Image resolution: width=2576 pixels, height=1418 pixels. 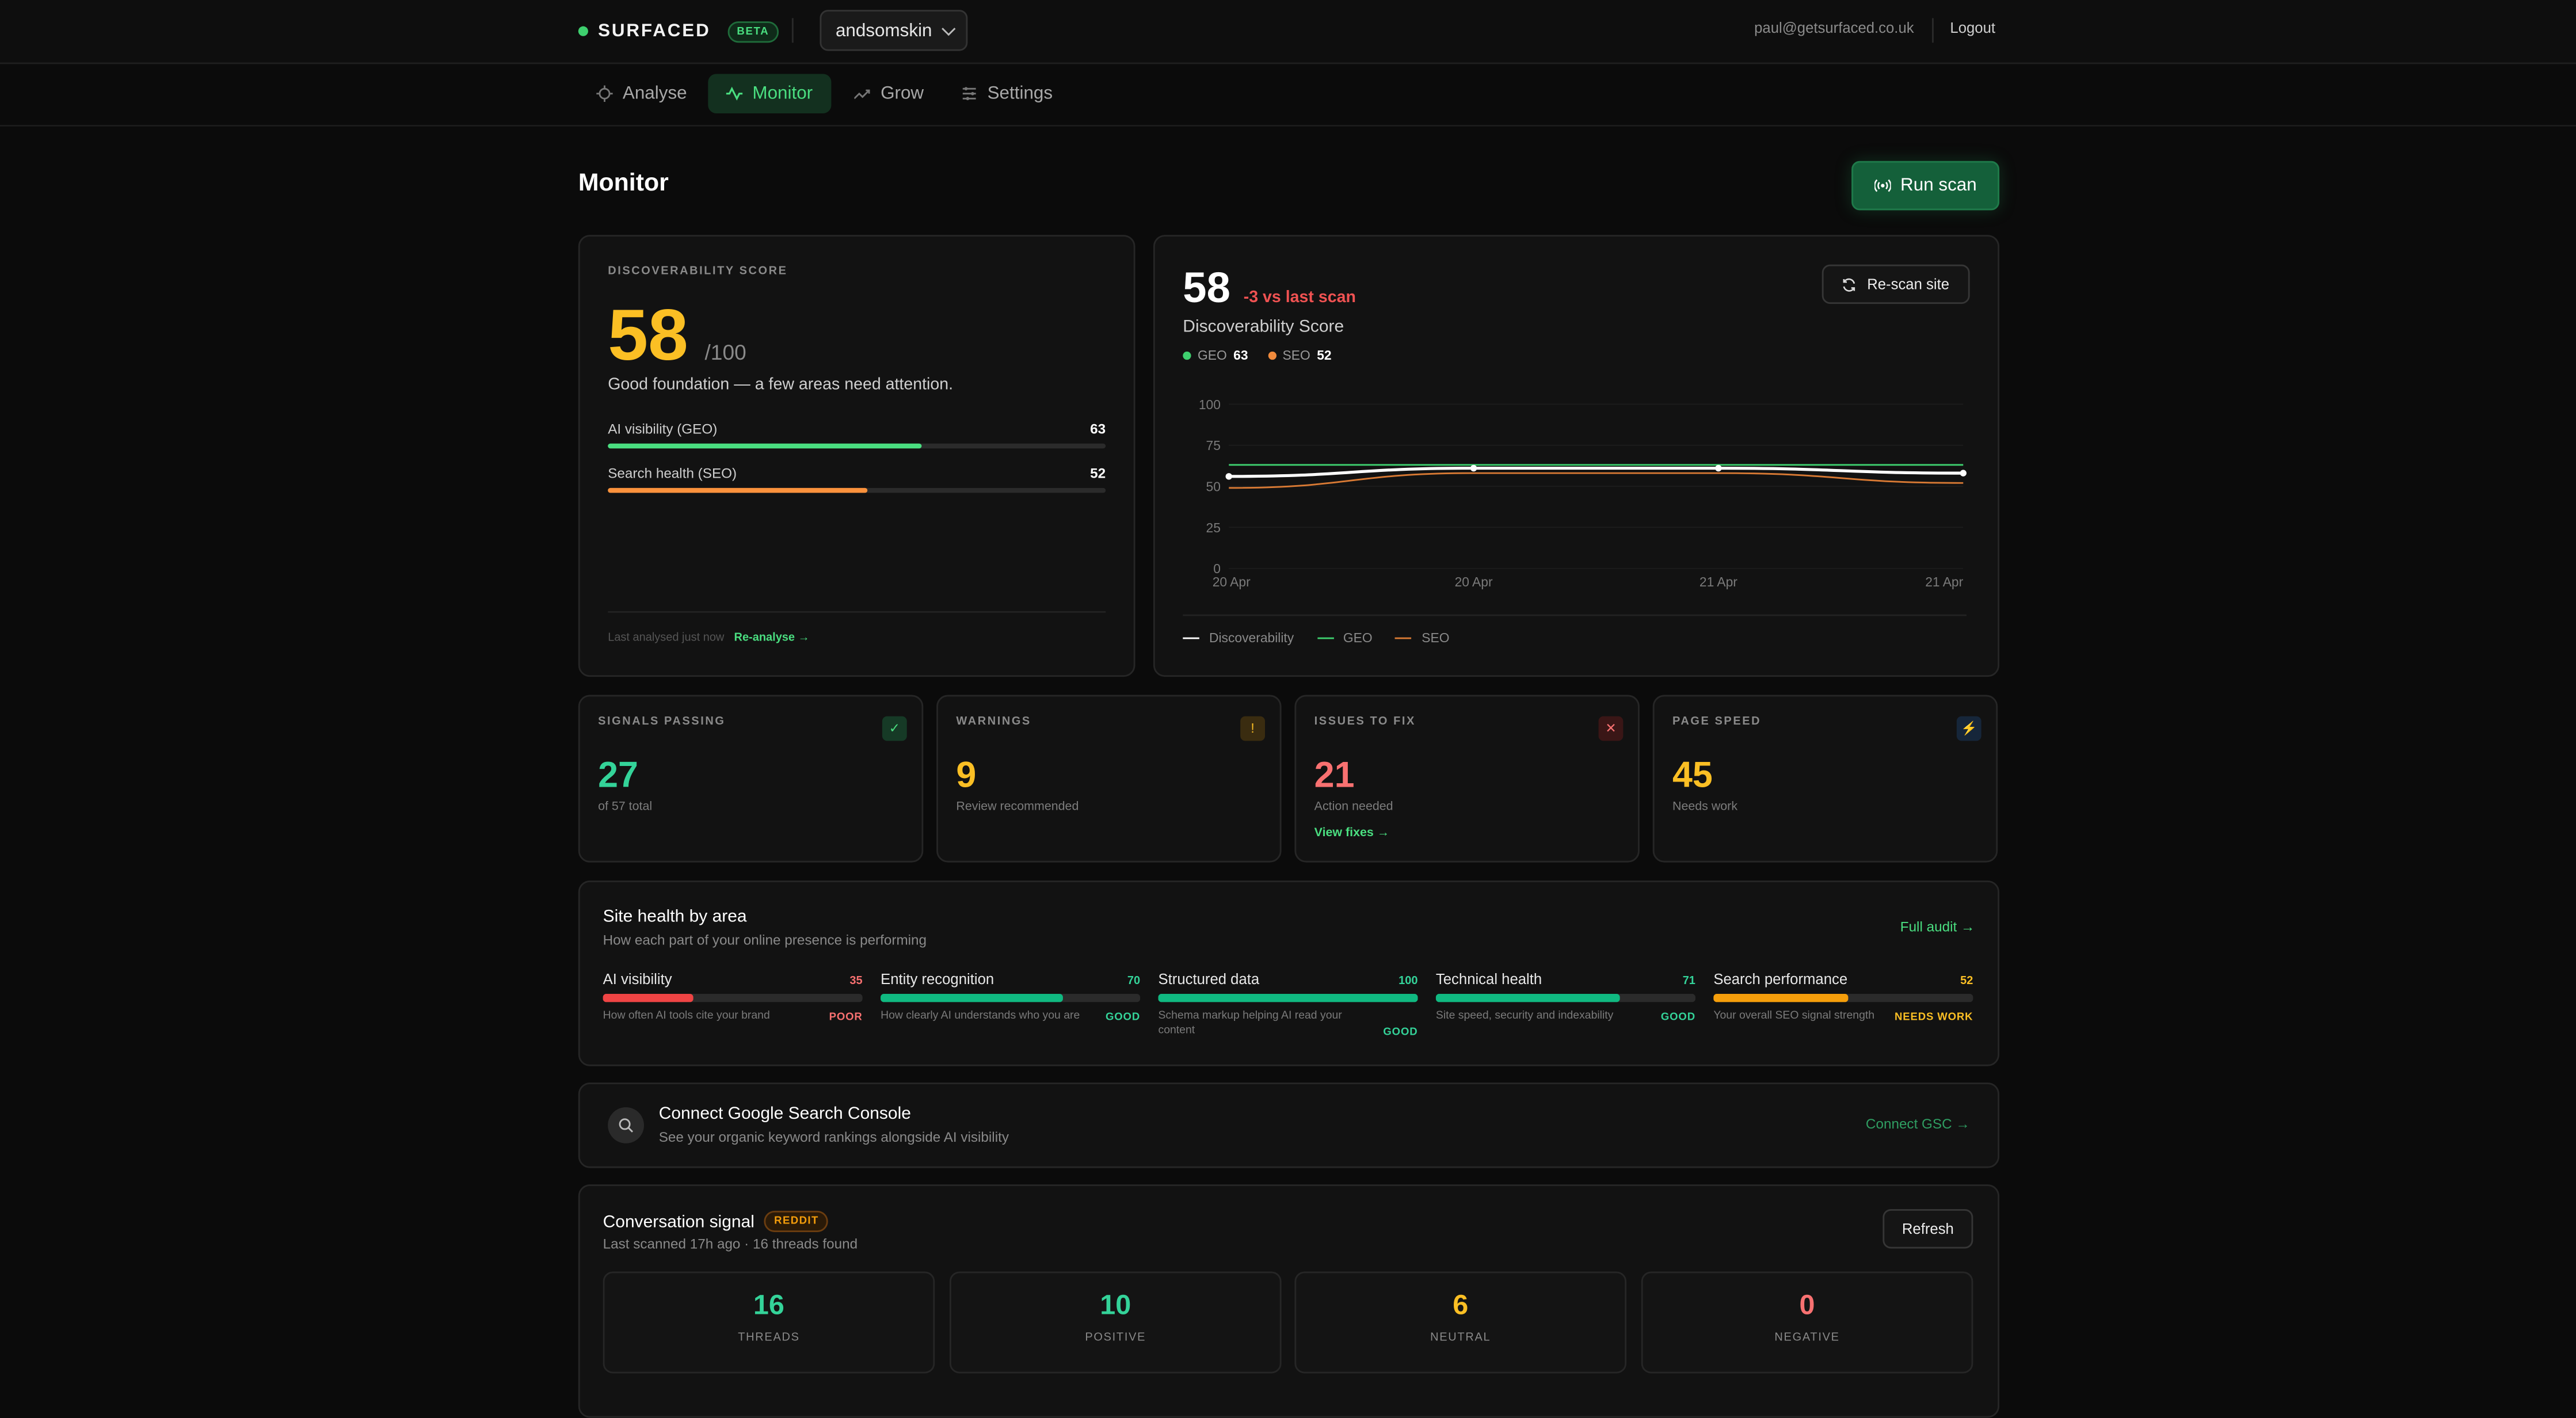 What do you see at coordinates (1488, 979) in the screenshot?
I see `area-title: Technical health` at bounding box center [1488, 979].